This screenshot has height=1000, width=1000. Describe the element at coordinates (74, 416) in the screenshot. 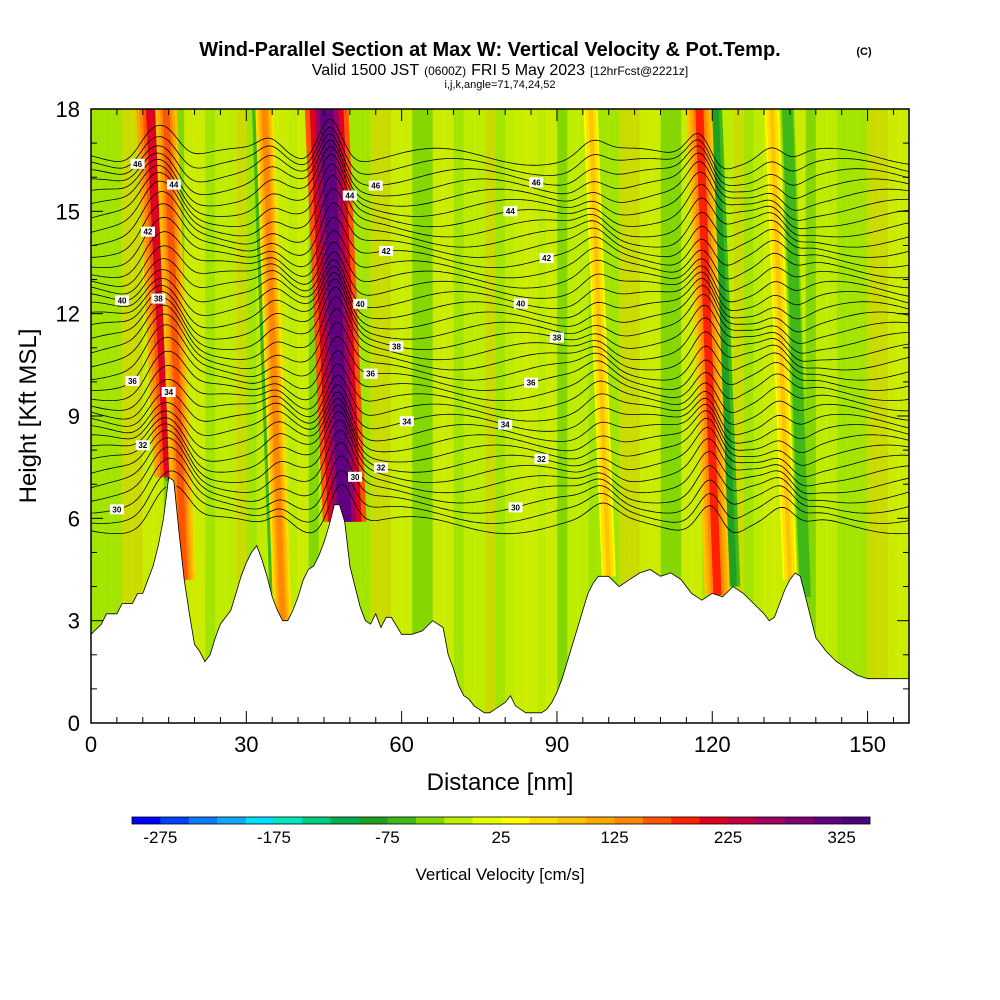

I see `y-tick-label: 9` at that location.